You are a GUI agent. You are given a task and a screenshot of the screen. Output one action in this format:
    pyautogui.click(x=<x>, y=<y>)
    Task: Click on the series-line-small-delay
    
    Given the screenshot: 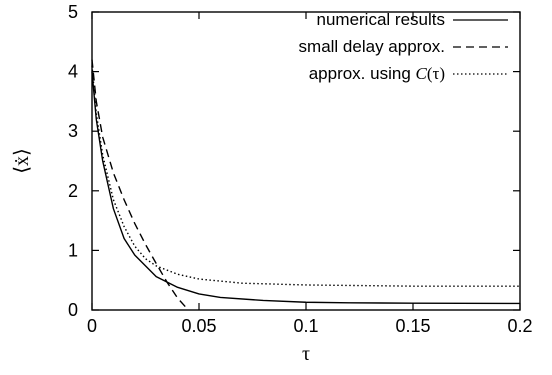 What is the action you would take?
    pyautogui.click(x=140, y=185)
    